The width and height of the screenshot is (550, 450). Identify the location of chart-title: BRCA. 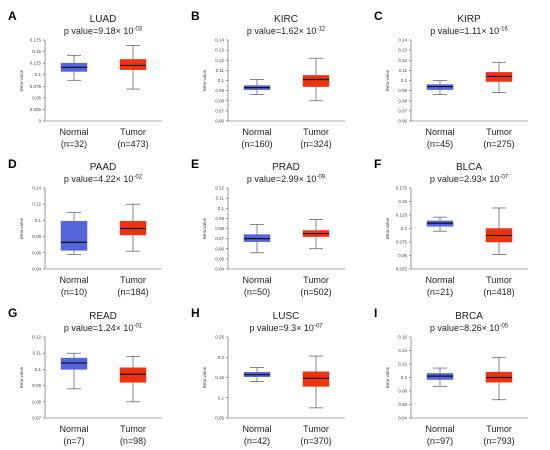
(469, 316).